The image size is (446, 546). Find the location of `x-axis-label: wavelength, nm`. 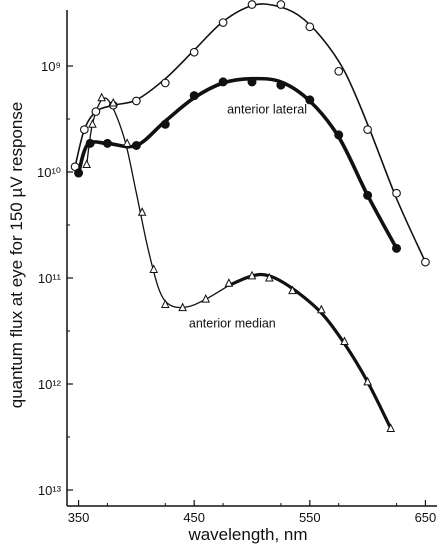

x-axis-label: wavelength, nm is located at coordinates (247, 534).